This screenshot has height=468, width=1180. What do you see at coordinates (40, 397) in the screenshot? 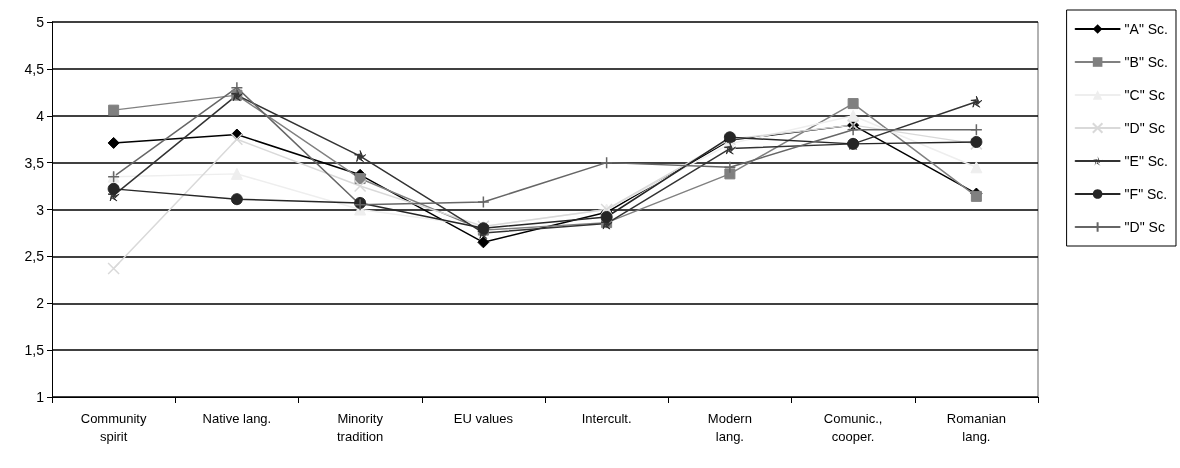
I see `y-tick-label: 1` at bounding box center [40, 397].